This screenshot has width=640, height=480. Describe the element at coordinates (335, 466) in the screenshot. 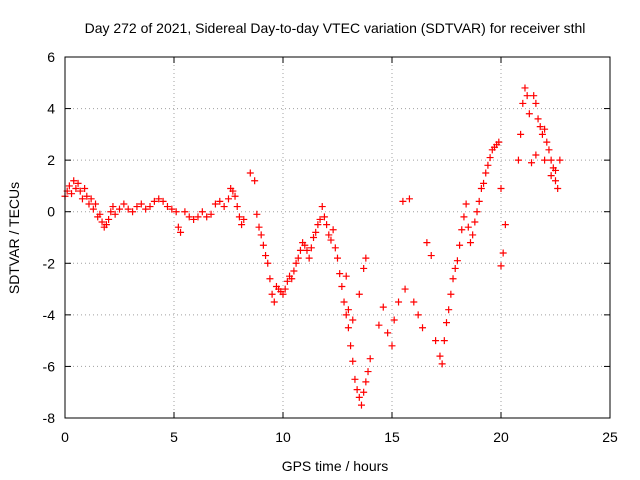

I see `x-axis-label: GPS time / hours` at that location.